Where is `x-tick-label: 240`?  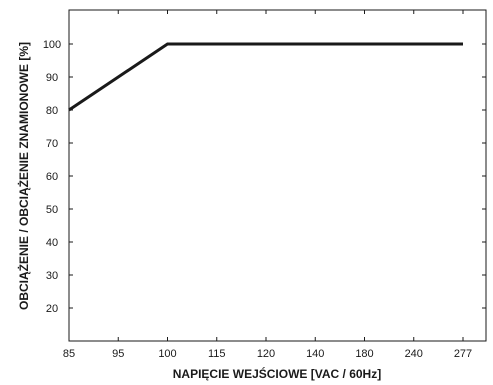 x-tick-label: 240 is located at coordinates (414, 354).